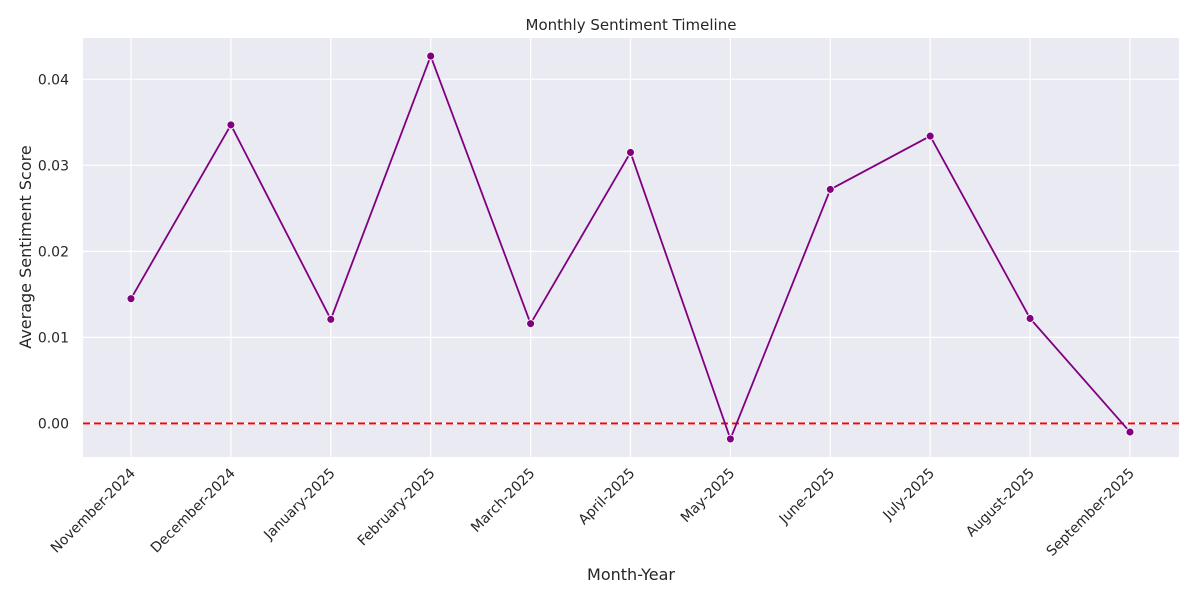 The image size is (1200, 600). Describe the element at coordinates (1091, 513) in the screenshot. I see `x-tick-label: September-2025` at that location.